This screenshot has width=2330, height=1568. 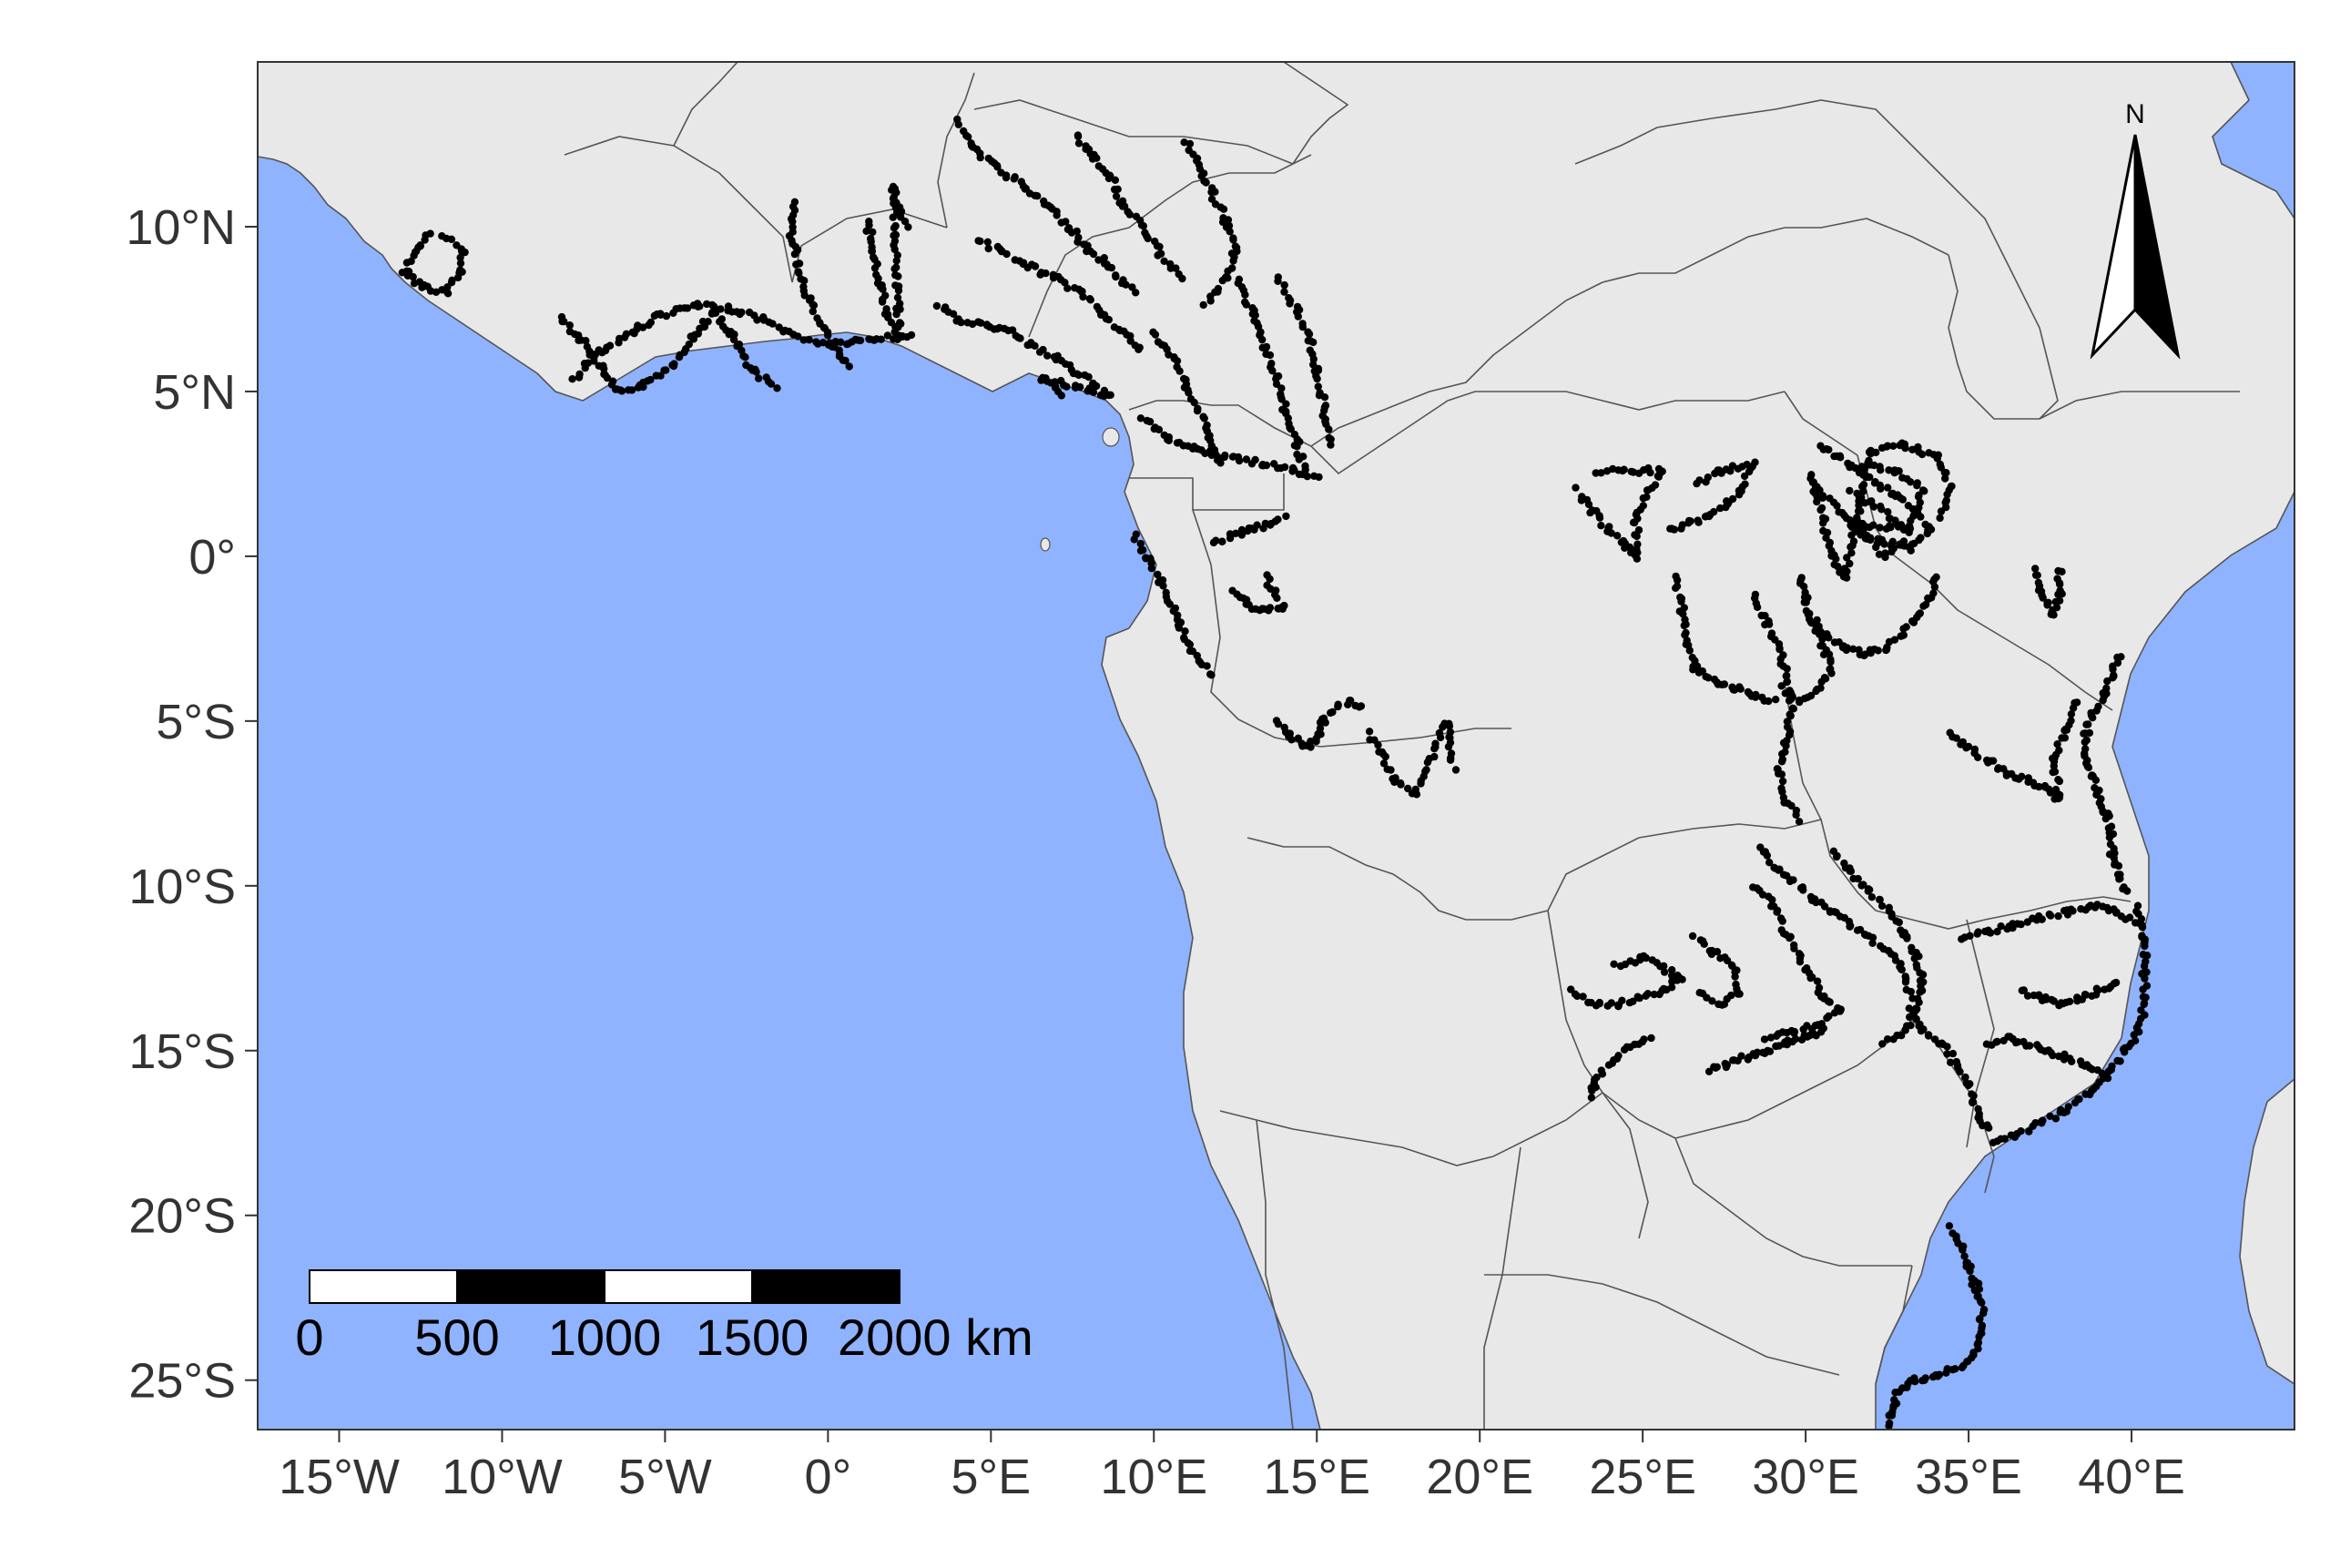 I want to click on scale-bar-label-1500: 1500, so click(x=752, y=1337).